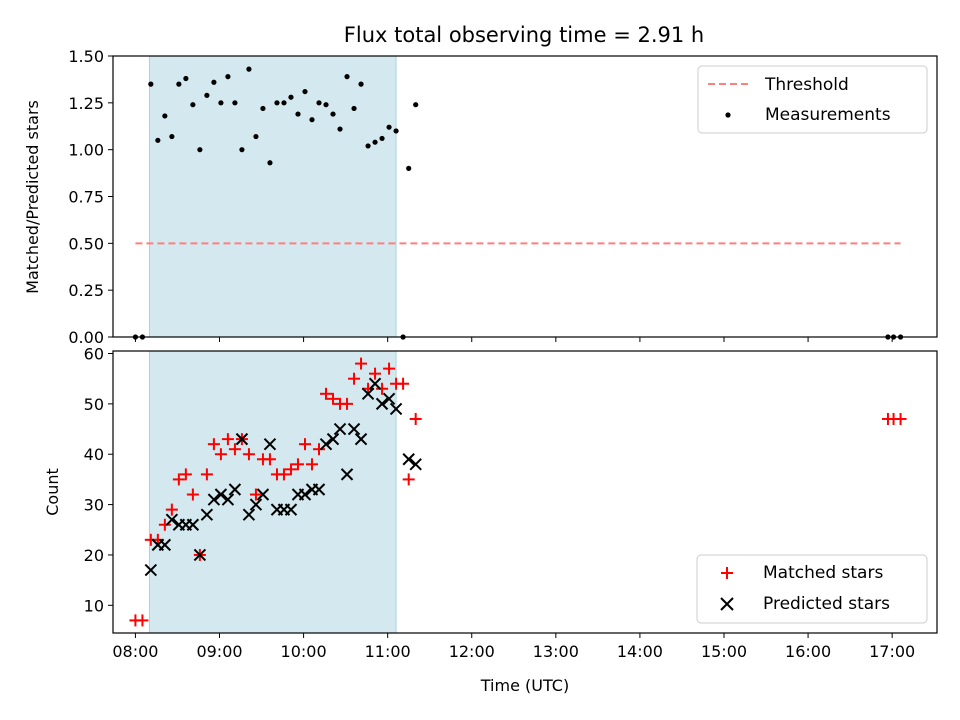  Describe the element at coordinates (388, 651) in the screenshot. I see `x-tick-label: 11:00` at that location.